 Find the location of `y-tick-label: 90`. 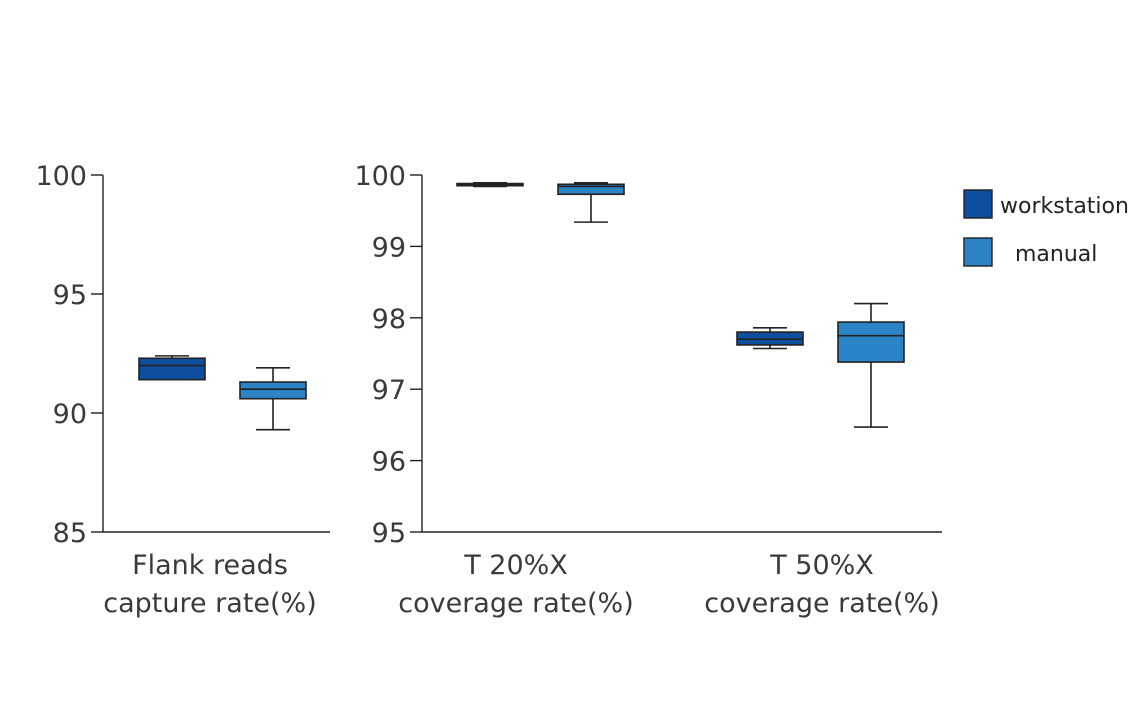

y-tick-label: 90 is located at coordinates (70, 414).